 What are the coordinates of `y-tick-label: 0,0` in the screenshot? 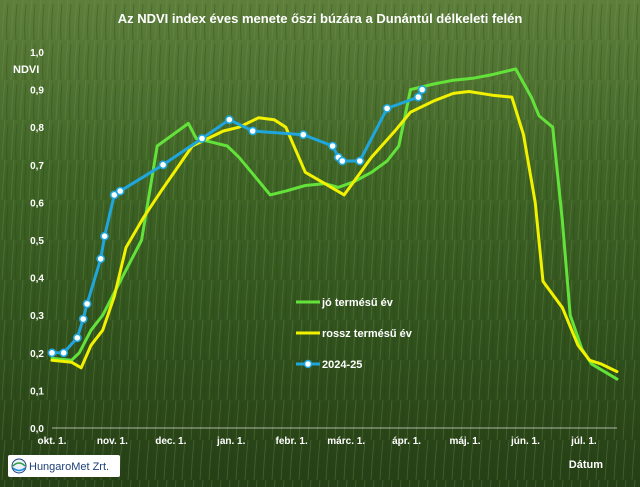 It's located at (37, 429).